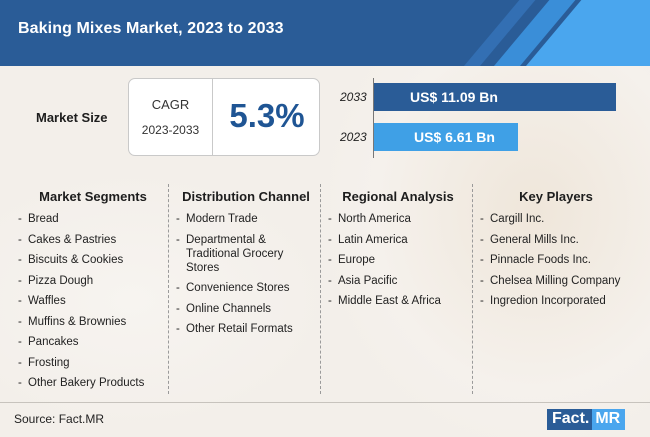 The width and height of the screenshot is (650, 437). What do you see at coordinates (170, 104) in the screenshot?
I see `cagr-label: CAGR` at bounding box center [170, 104].